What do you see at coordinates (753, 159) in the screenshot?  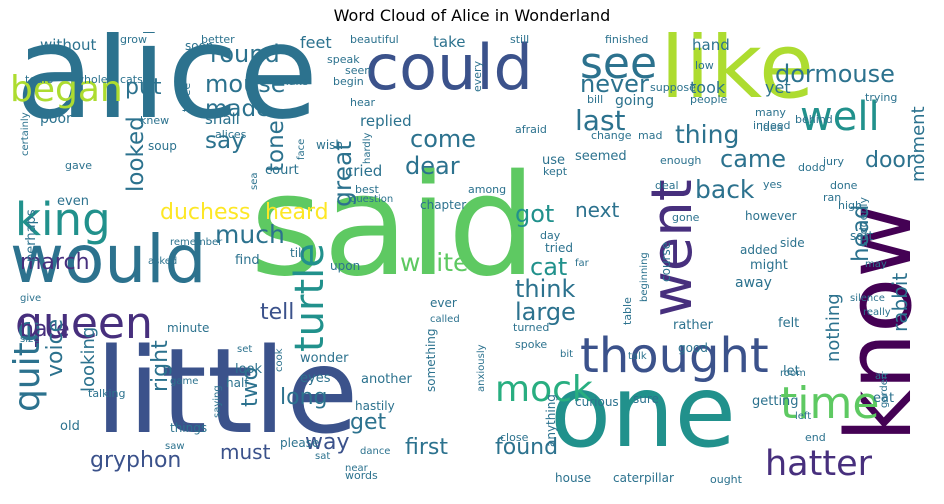 I see `cloud-word: came` at bounding box center [753, 159].